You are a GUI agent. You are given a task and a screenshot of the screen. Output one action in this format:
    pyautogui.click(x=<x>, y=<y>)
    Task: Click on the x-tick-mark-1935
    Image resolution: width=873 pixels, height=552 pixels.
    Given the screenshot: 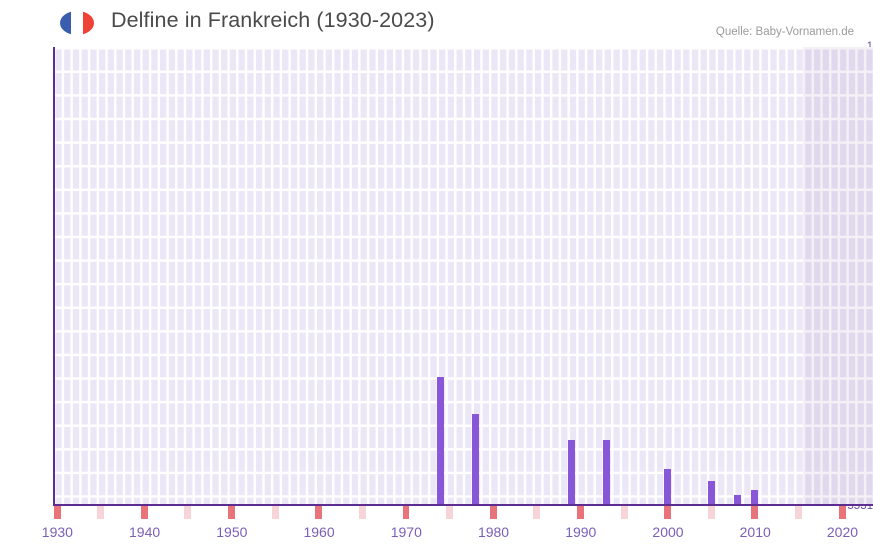 What is the action you would take?
    pyautogui.click(x=101, y=512)
    